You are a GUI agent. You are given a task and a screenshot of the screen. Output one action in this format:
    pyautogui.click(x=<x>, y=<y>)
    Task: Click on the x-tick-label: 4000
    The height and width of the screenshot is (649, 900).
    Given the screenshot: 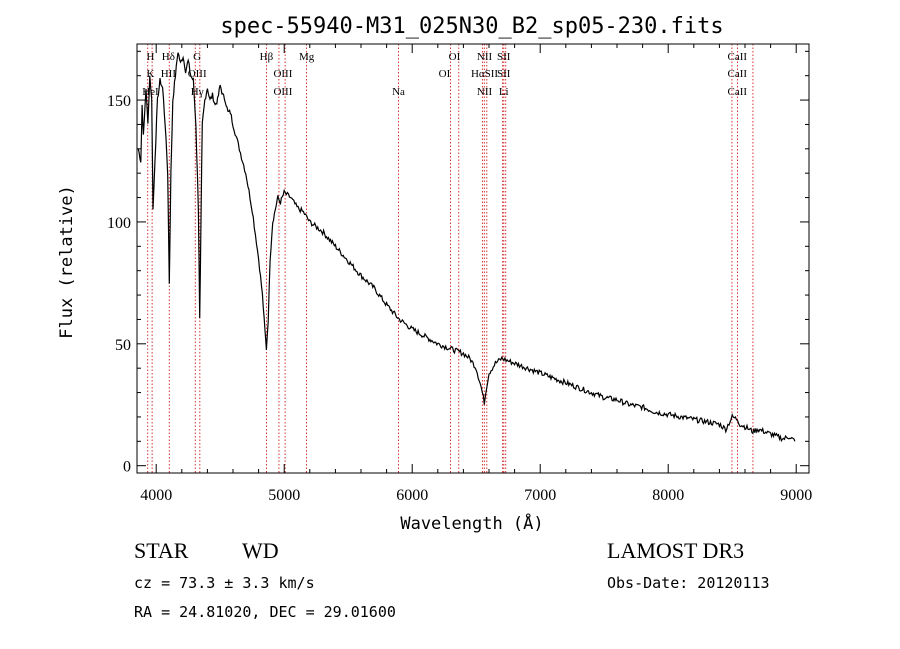 What is the action you would take?
    pyautogui.click(x=156, y=495)
    